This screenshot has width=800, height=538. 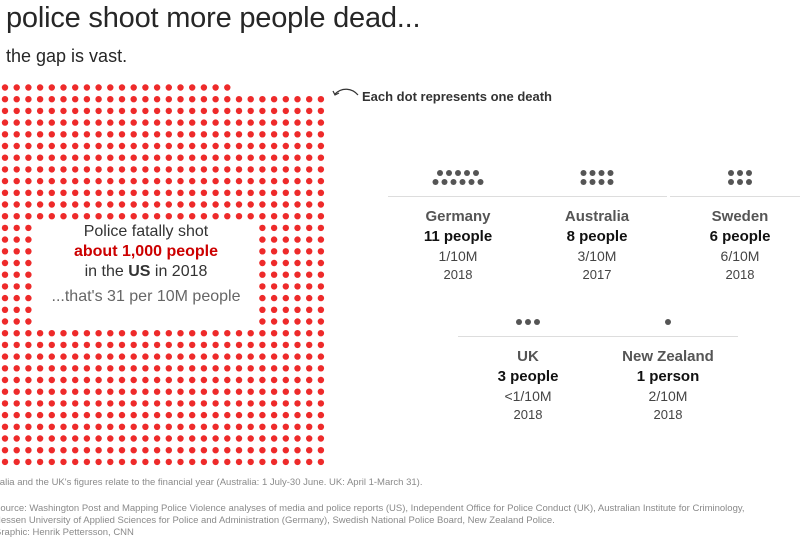 I want to click on country-year: 2017, so click(x=597, y=274).